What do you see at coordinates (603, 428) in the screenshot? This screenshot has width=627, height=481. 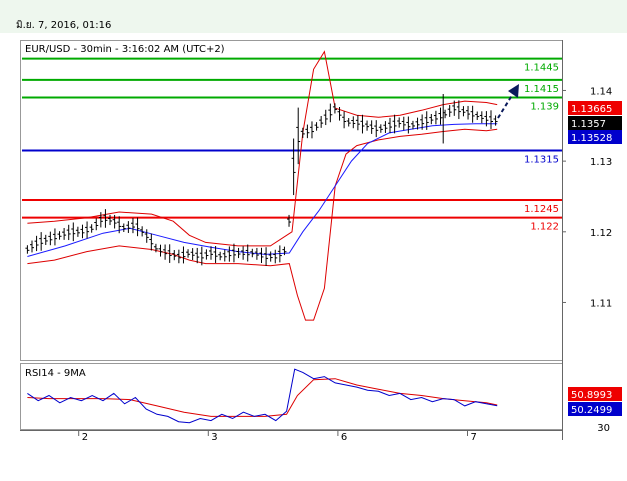 I see `rsi-tick-label: 30` at bounding box center [603, 428].